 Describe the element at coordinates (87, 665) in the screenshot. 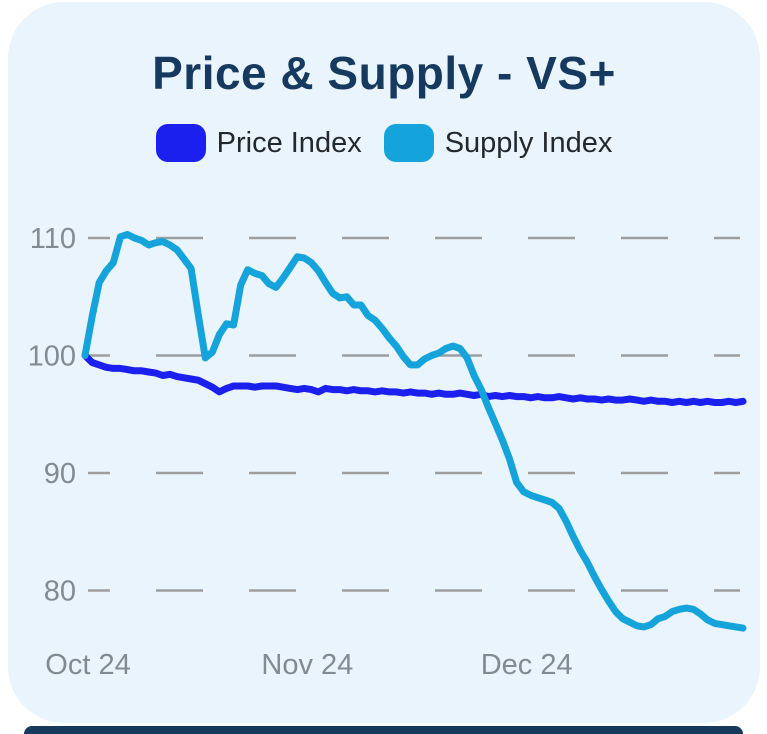

I see `x-axis-tick-label: Oct 24` at that location.